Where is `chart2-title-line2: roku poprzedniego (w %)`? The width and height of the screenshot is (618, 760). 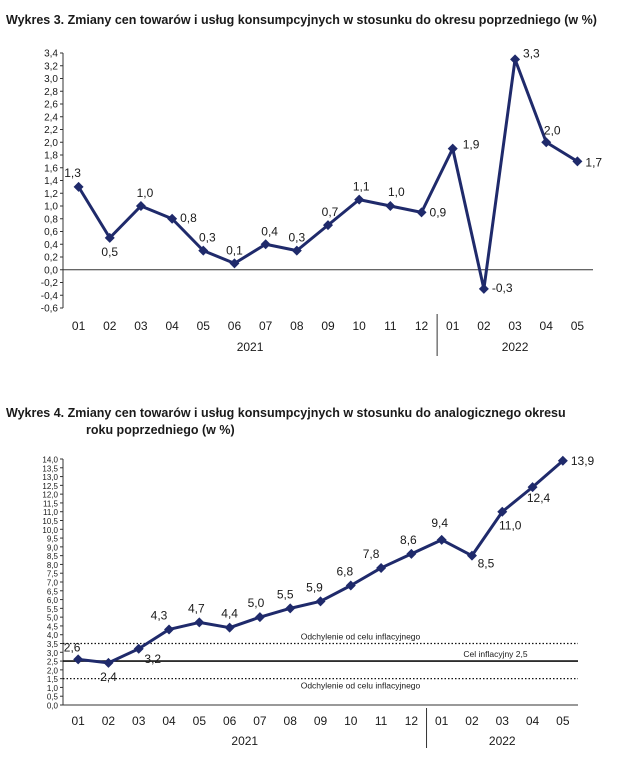 chart2-title-line2: roku poprzedniego (w %) is located at coordinates (160, 430).